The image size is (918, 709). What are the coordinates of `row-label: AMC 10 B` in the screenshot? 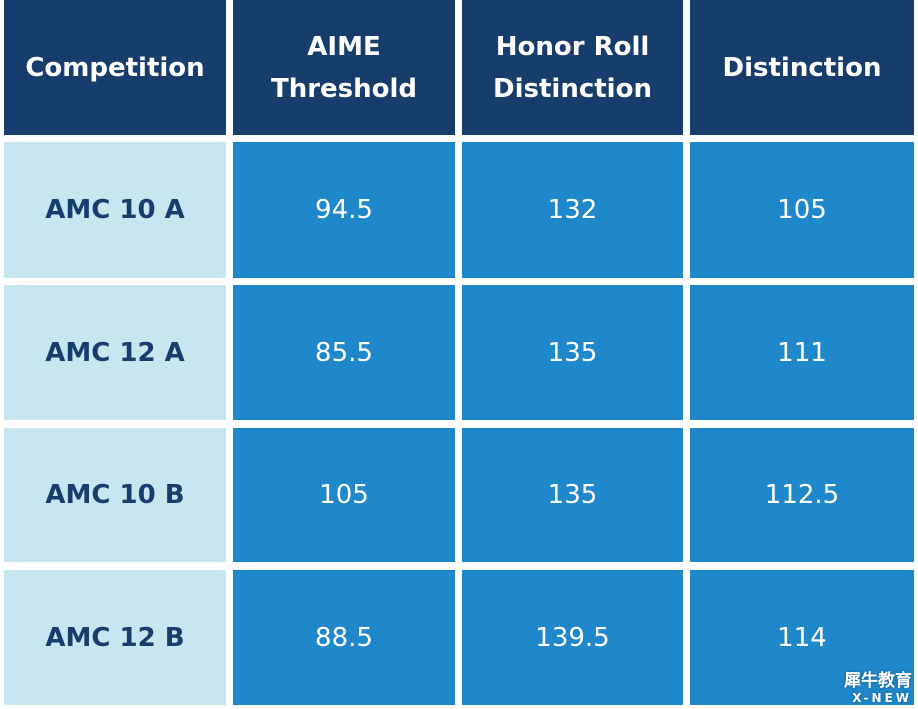 It's located at (115, 495).